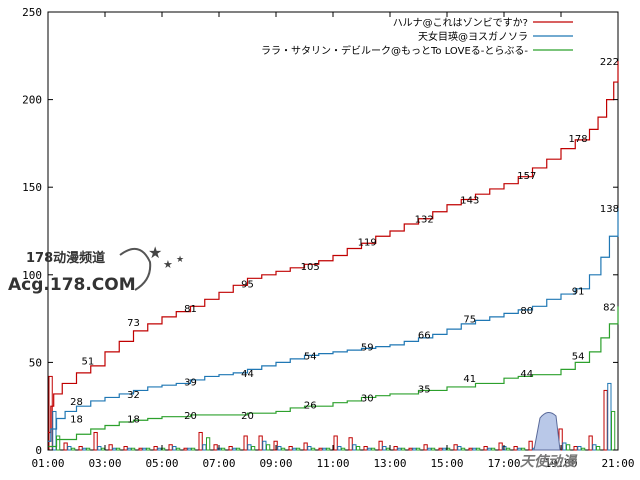 This screenshot has width=640, height=480. What do you see at coordinates (133, 419) in the screenshot?
I see `data-label: 18` at bounding box center [133, 419].